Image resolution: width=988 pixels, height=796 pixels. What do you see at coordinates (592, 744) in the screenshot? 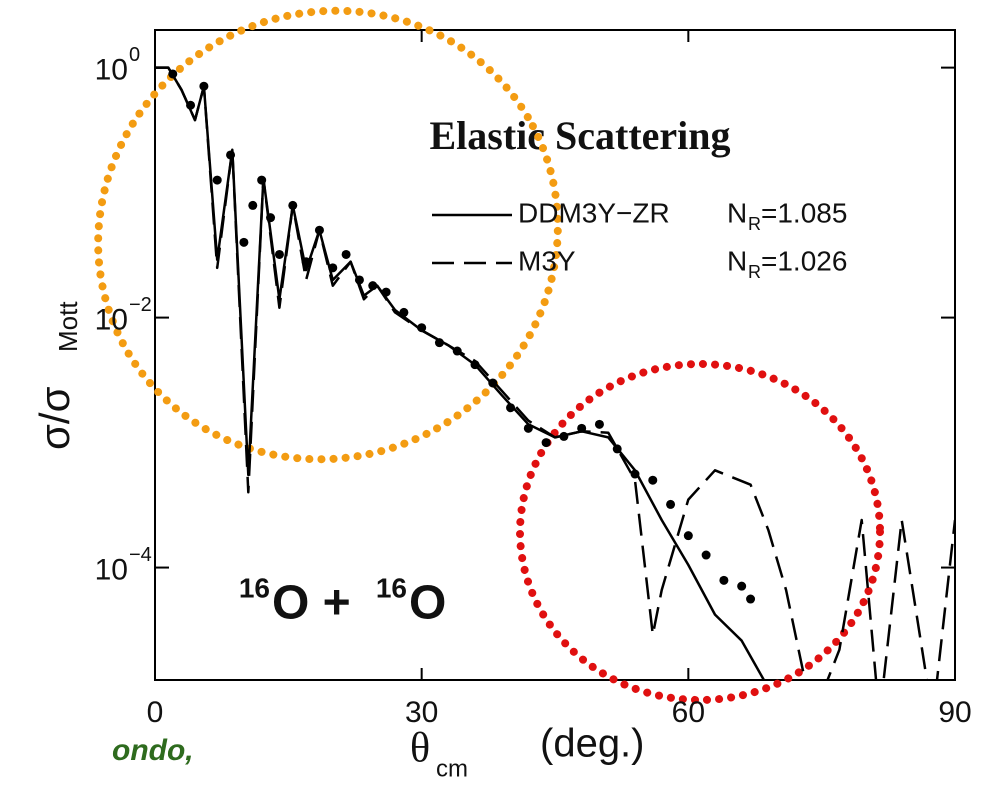
I see `x-label-unit: (deg.)` at bounding box center [592, 744].